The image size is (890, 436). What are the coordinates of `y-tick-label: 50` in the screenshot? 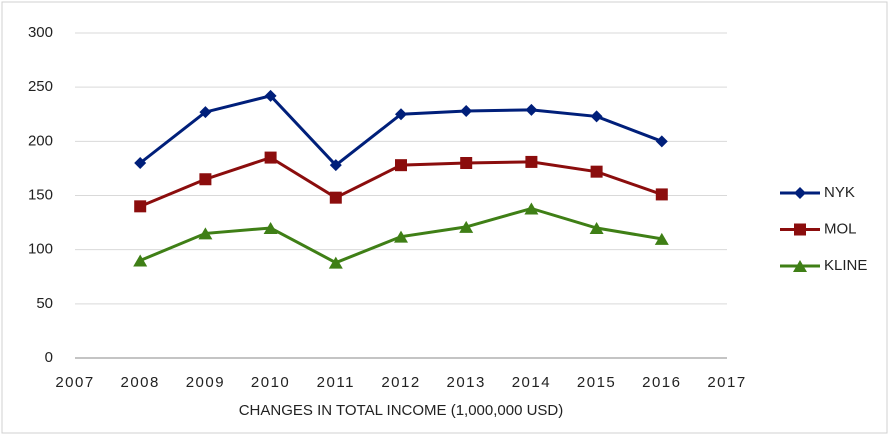 It's located at (44, 303).